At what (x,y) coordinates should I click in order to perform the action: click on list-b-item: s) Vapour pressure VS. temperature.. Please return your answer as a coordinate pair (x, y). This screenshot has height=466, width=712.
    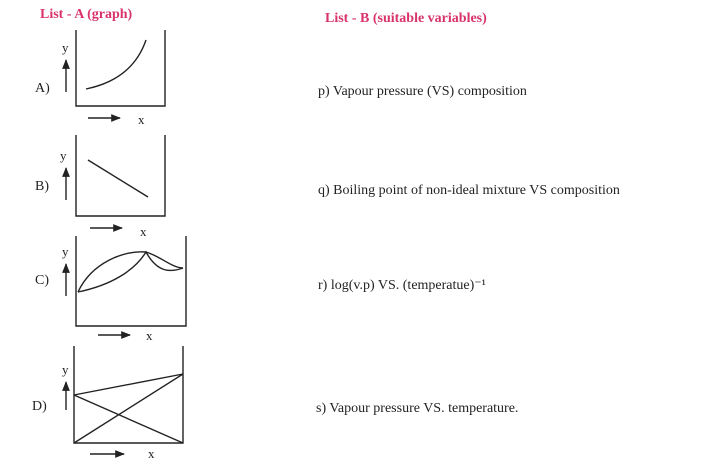
    Looking at the image, I should click on (417, 408).